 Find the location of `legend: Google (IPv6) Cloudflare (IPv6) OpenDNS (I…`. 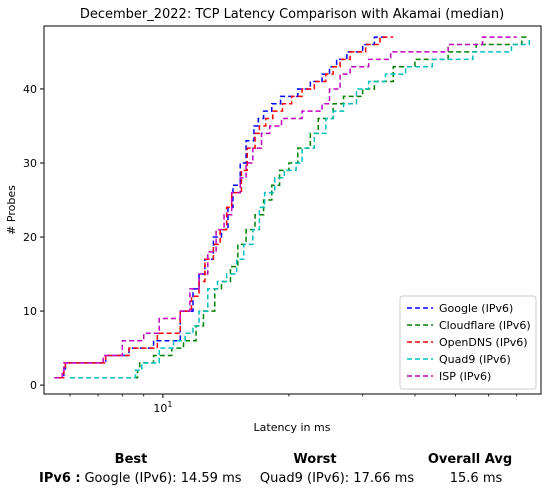

legend: Google (IPv6) Cloudflare (IPv6) OpenDNS (I… is located at coordinates (468, 342).